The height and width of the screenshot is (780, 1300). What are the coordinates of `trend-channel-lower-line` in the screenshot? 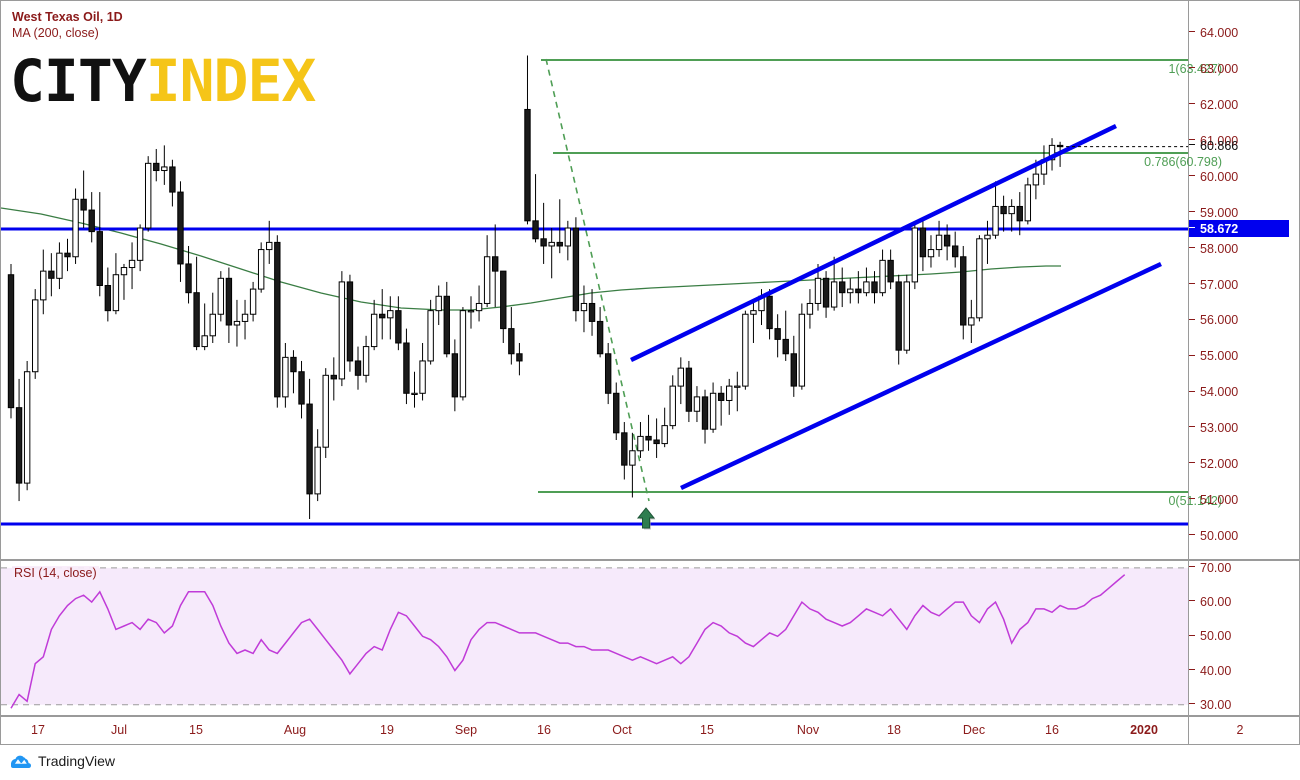 It's located at (921, 376).